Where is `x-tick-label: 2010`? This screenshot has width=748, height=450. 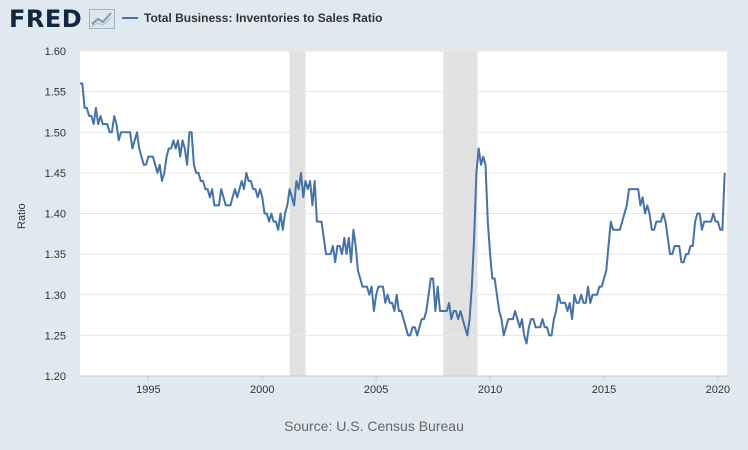
x-tick-label: 2010 is located at coordinates (490, 390).